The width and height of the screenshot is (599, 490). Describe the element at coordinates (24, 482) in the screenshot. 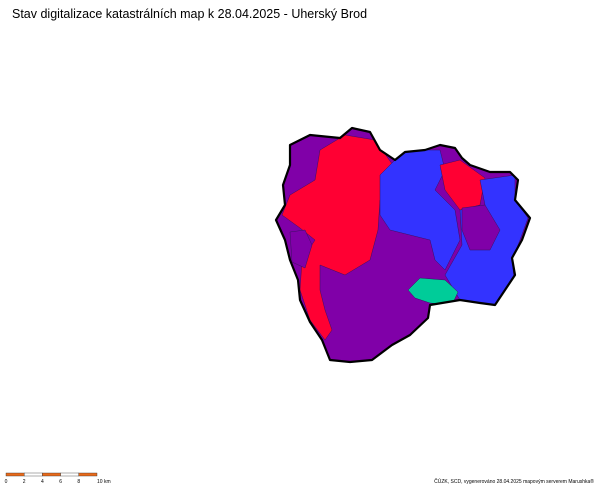

I see `scale-label: 2` at that location.